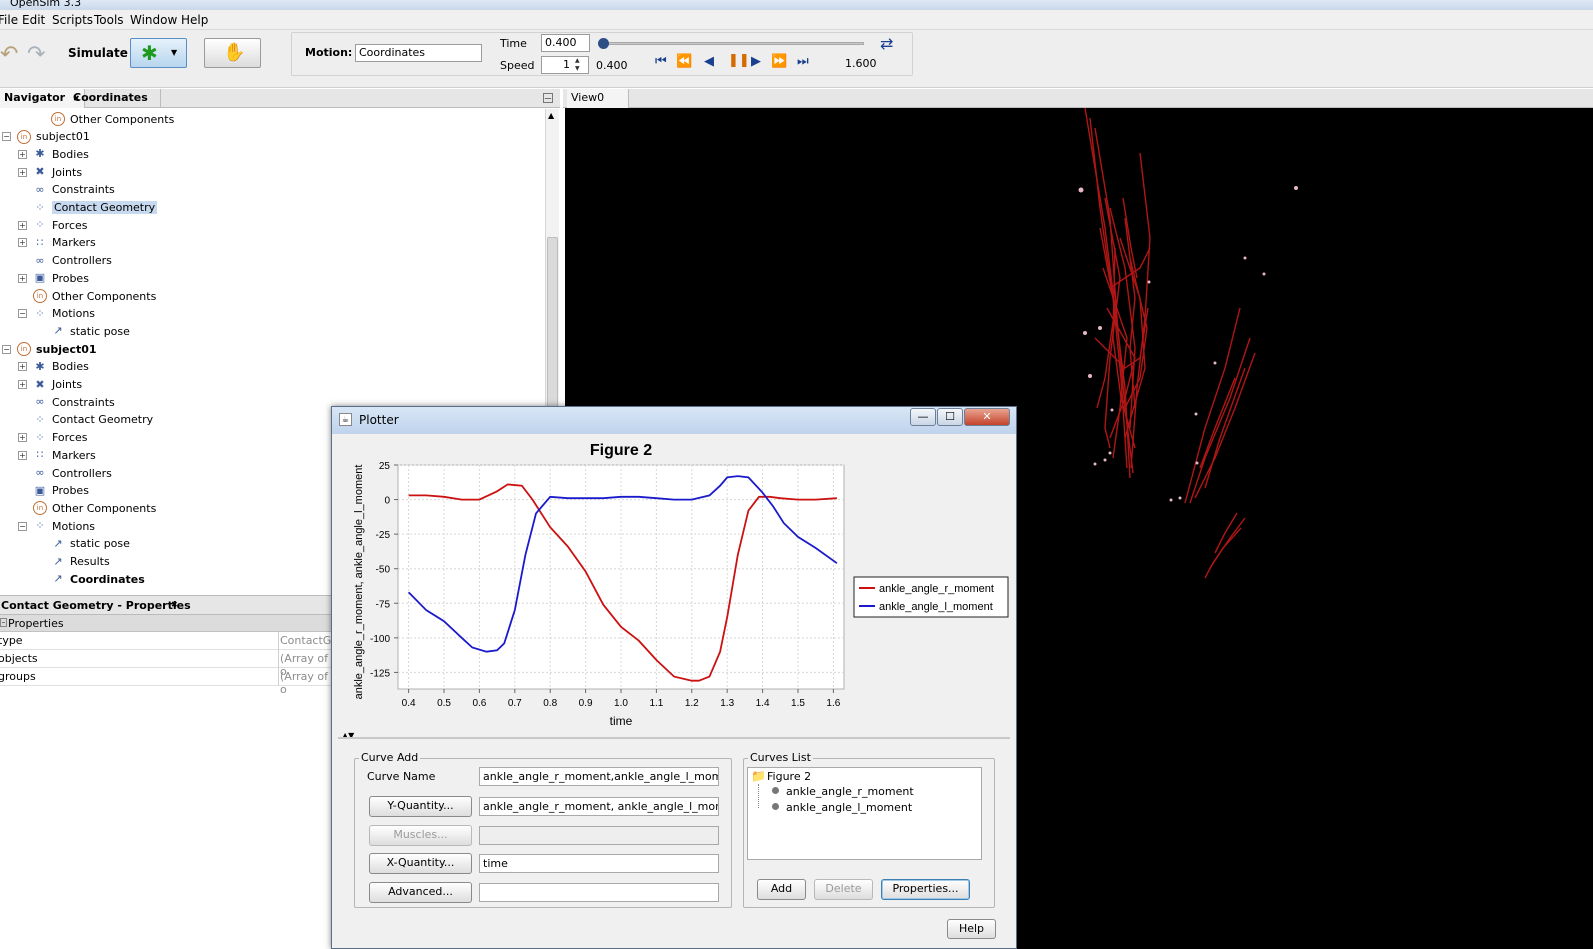  I want to click on tree-node: ↗ Results, so click(72, 562).